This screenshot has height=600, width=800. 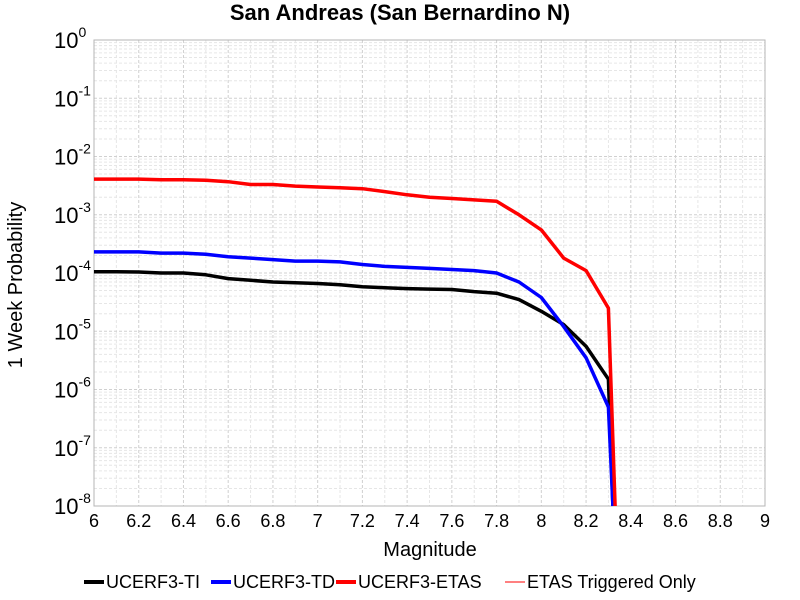 I want to click on y-tick-label: 10⁻³, so click(x=72, y=213).